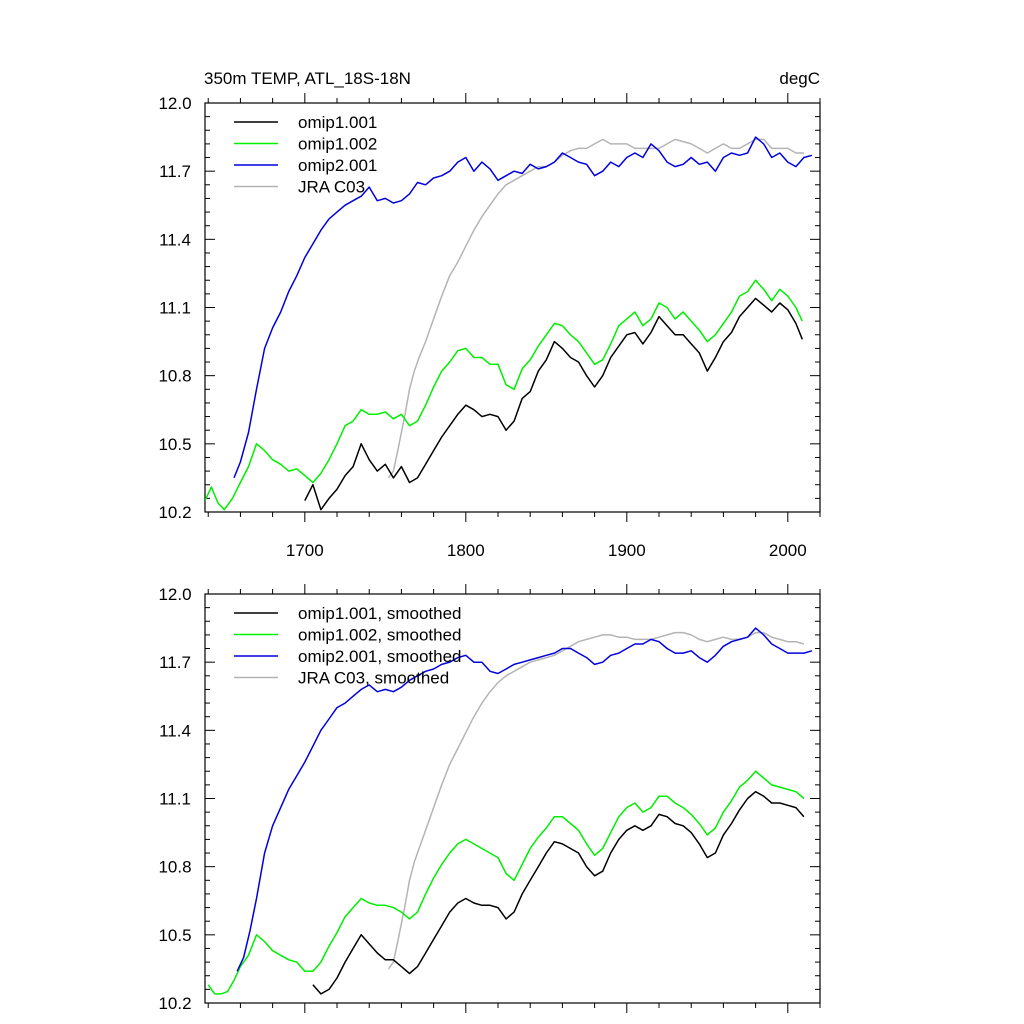  I want to click on legend-label: JRA C03, so click(331, 187).